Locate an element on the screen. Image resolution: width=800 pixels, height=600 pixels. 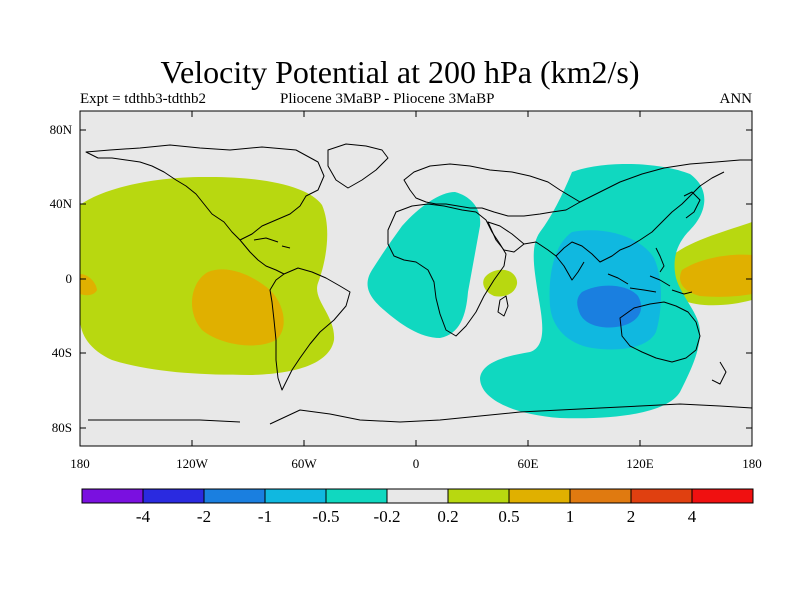
colorbar is located at coordinates (417, 496).